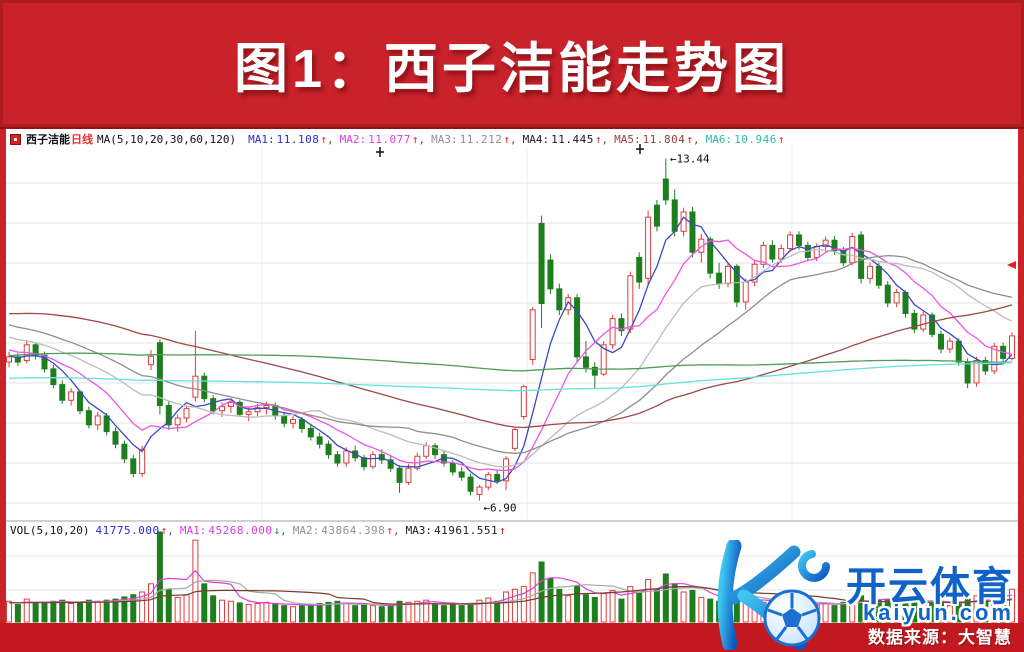 The height and width of the screenshot is (652, 1024). What do you see at coordinates (536, 139) in the screenshot?
I see `ma4-label: MA4:` at bounding box center [536, 139].